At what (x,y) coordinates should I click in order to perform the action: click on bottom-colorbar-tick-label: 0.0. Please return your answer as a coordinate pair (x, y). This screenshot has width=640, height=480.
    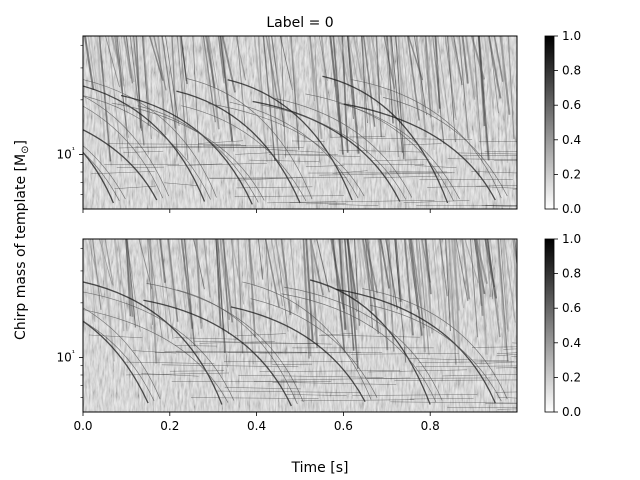
    Looking at the image, I should click on (571, 412).